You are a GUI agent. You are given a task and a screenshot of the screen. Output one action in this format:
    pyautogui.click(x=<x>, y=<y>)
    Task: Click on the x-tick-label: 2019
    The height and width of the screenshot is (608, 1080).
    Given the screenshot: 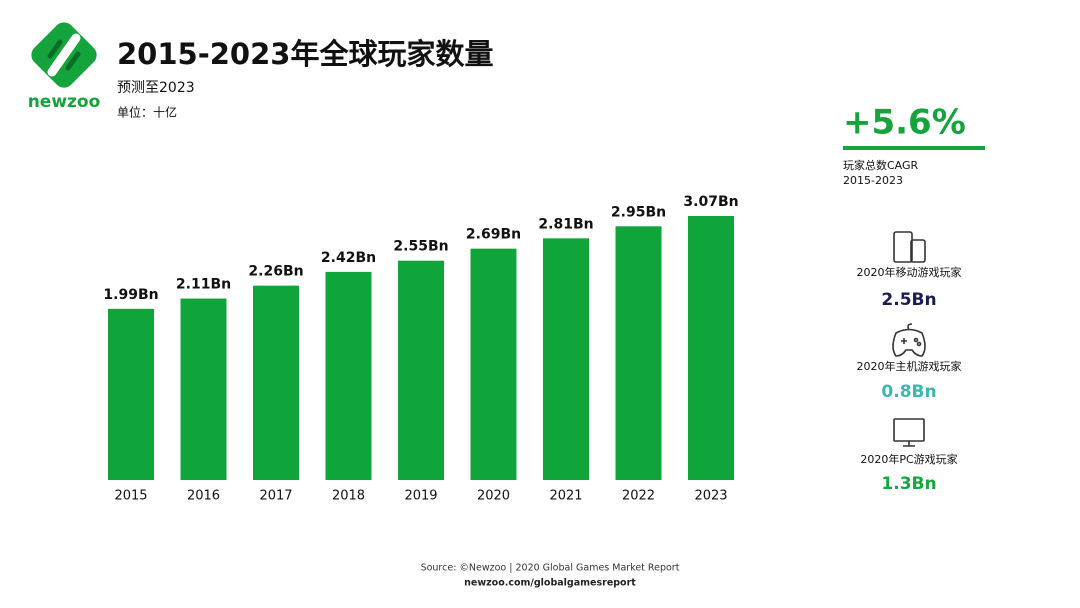 What is the action you would take?
    pyautogui.click(x=420, y=496)
    